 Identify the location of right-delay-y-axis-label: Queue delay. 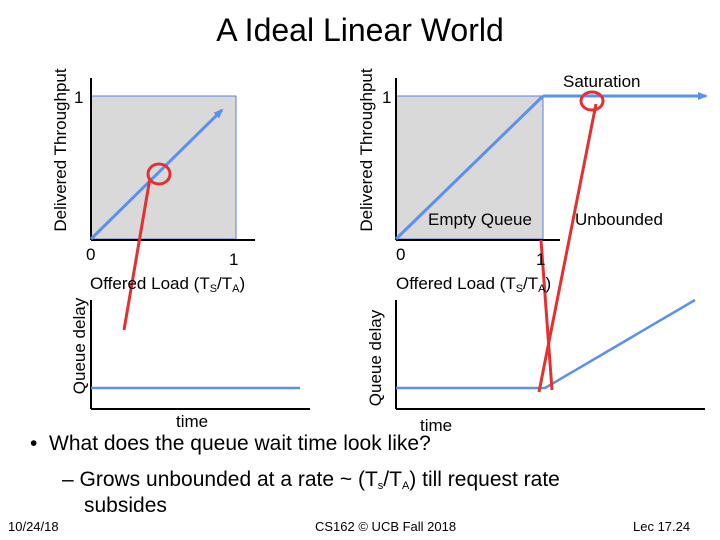
(375, 358).